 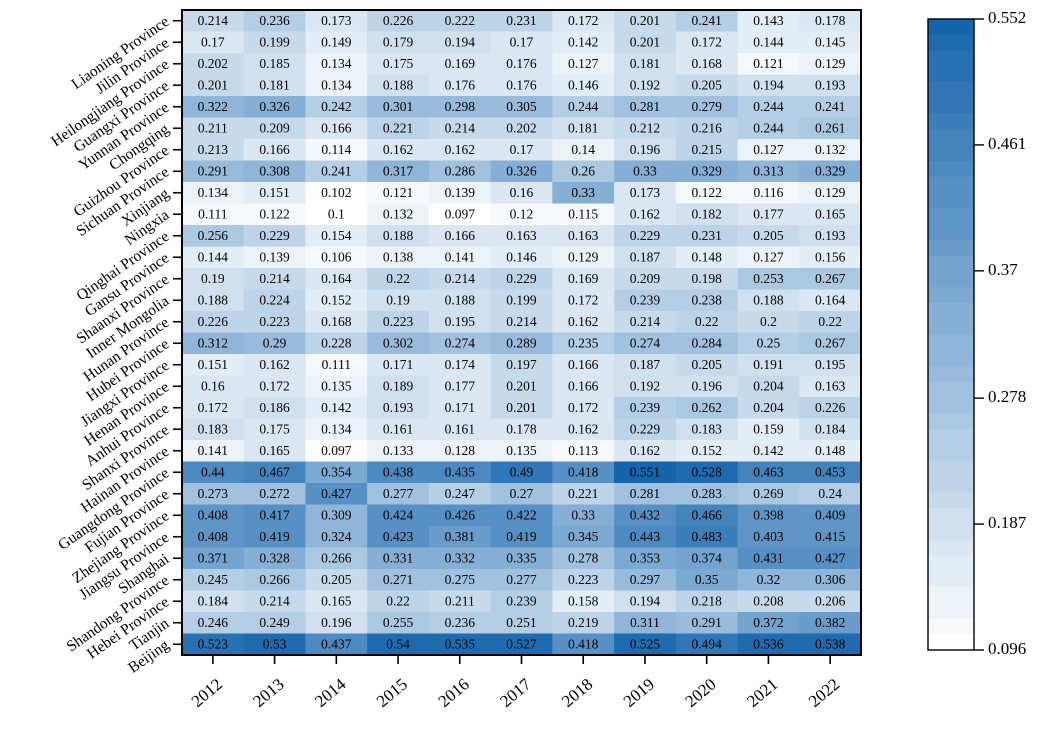 I want to click on cell-value-label: 0.186, so click(x=274, y=407).